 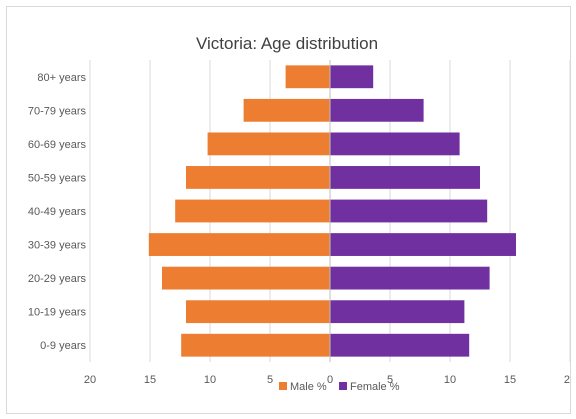 What do you see at coordinates (57, 313) in the screenshot?
I see `y-tick-label: 10-19 years` at bounding box center [57, 313].